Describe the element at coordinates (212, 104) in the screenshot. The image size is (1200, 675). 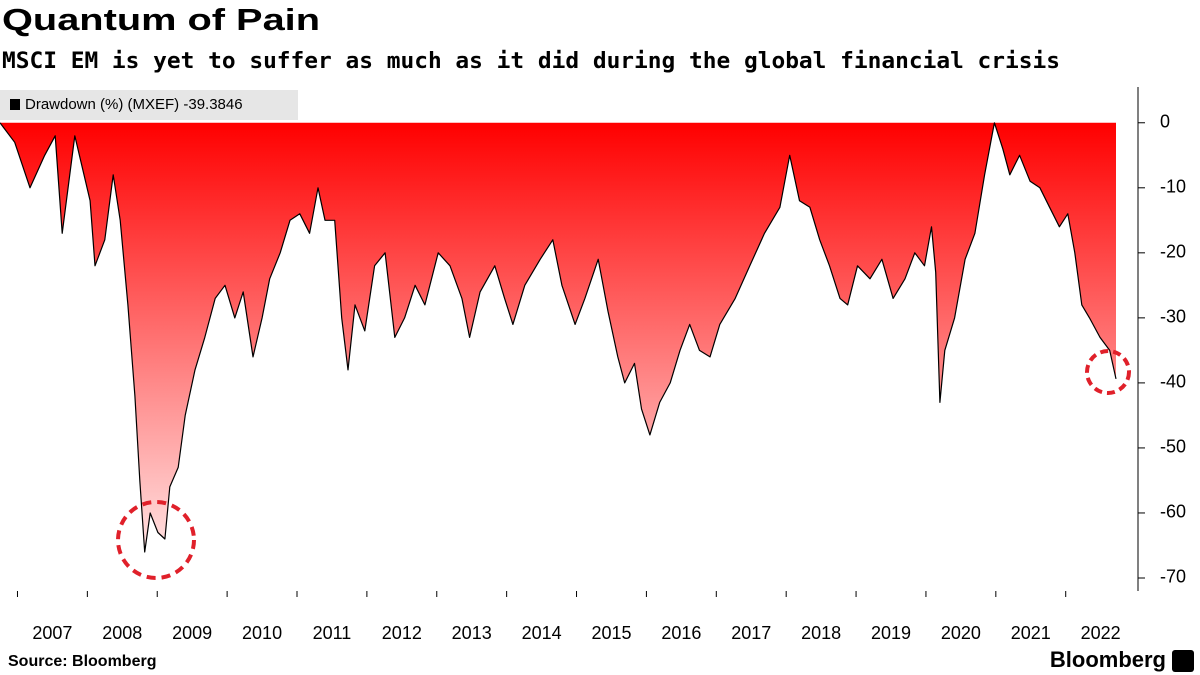
I see `legend-last-value: -39.3846` at that location.